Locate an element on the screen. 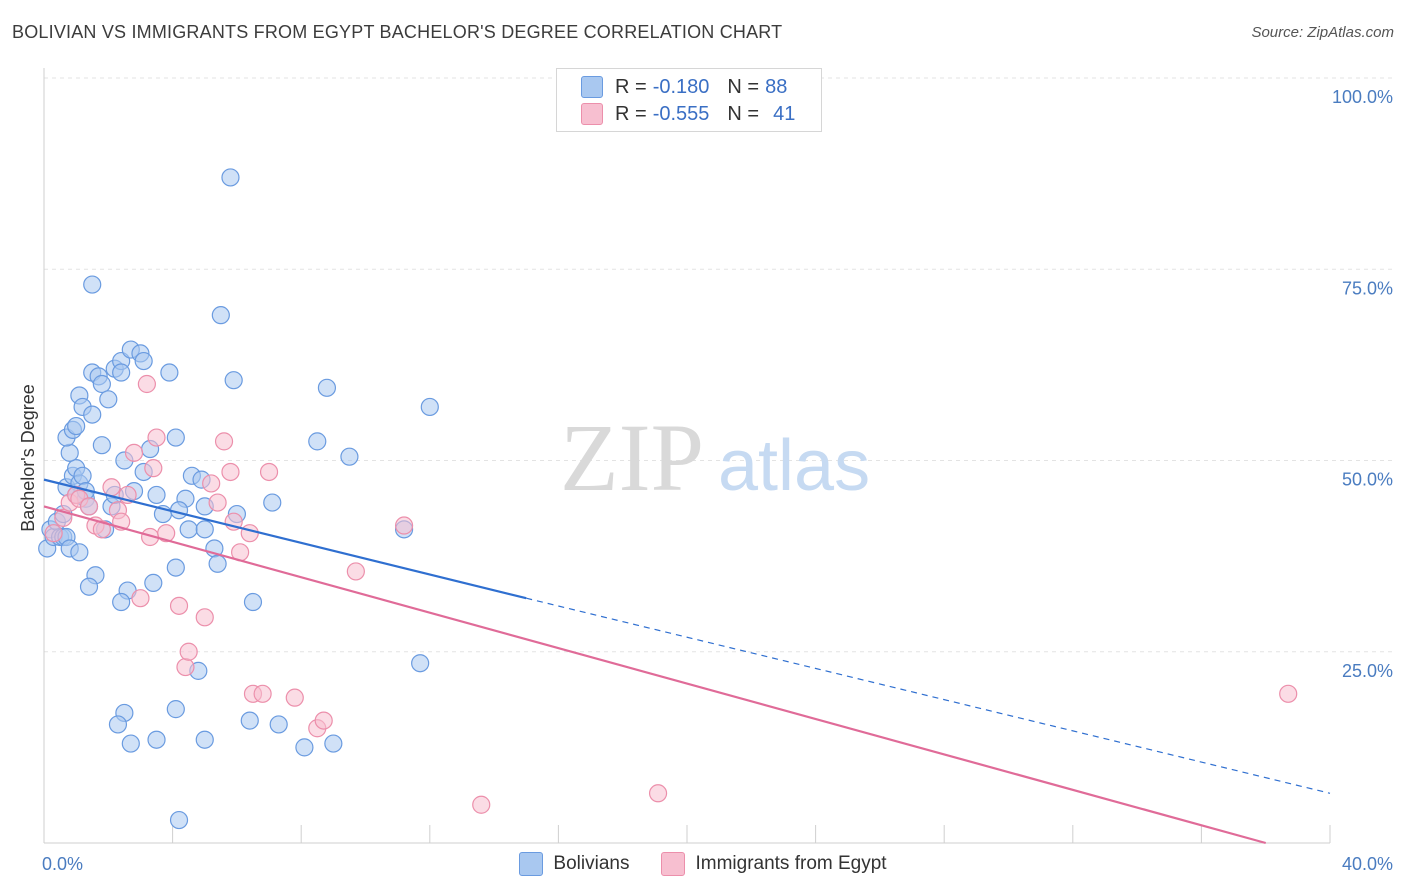 The height and width of the screenshot is (892, 1406). bottom-legend-egypt: Immigrants from Egypt is located at coordinates (774, 864).